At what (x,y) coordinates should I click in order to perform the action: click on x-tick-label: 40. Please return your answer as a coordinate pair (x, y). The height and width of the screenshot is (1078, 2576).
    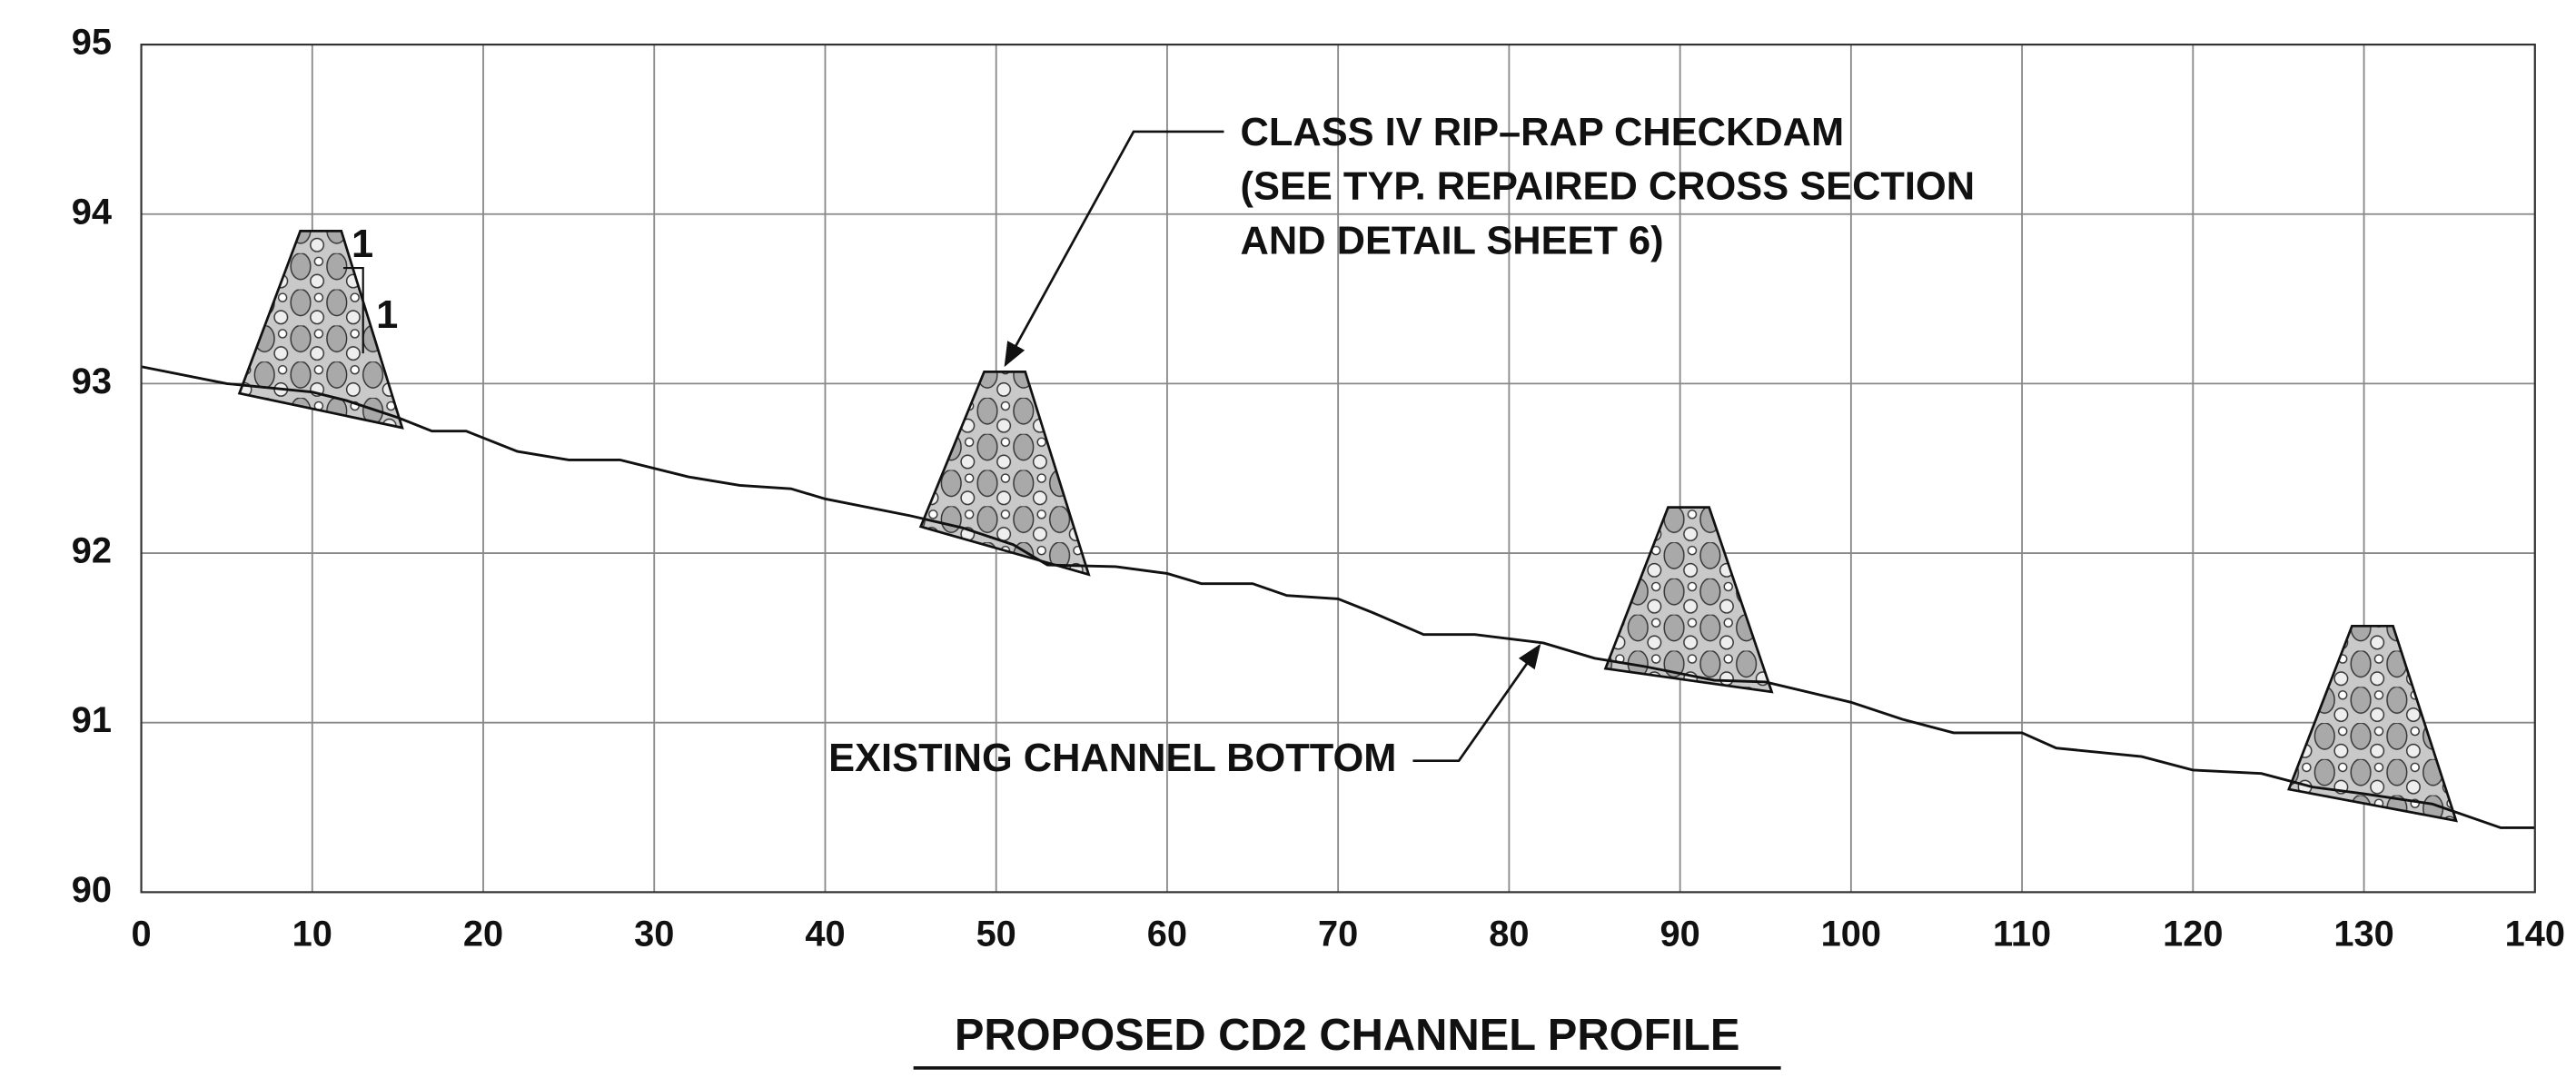
    Looking at the image, I should click on (825, 934).